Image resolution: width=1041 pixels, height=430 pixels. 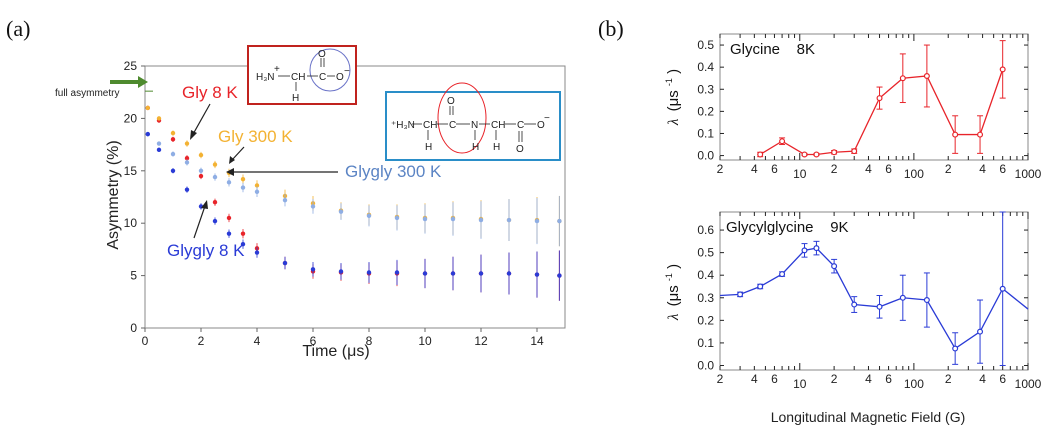 I want to click on y-tick-label-a: 20, so click(x=131, y=118).